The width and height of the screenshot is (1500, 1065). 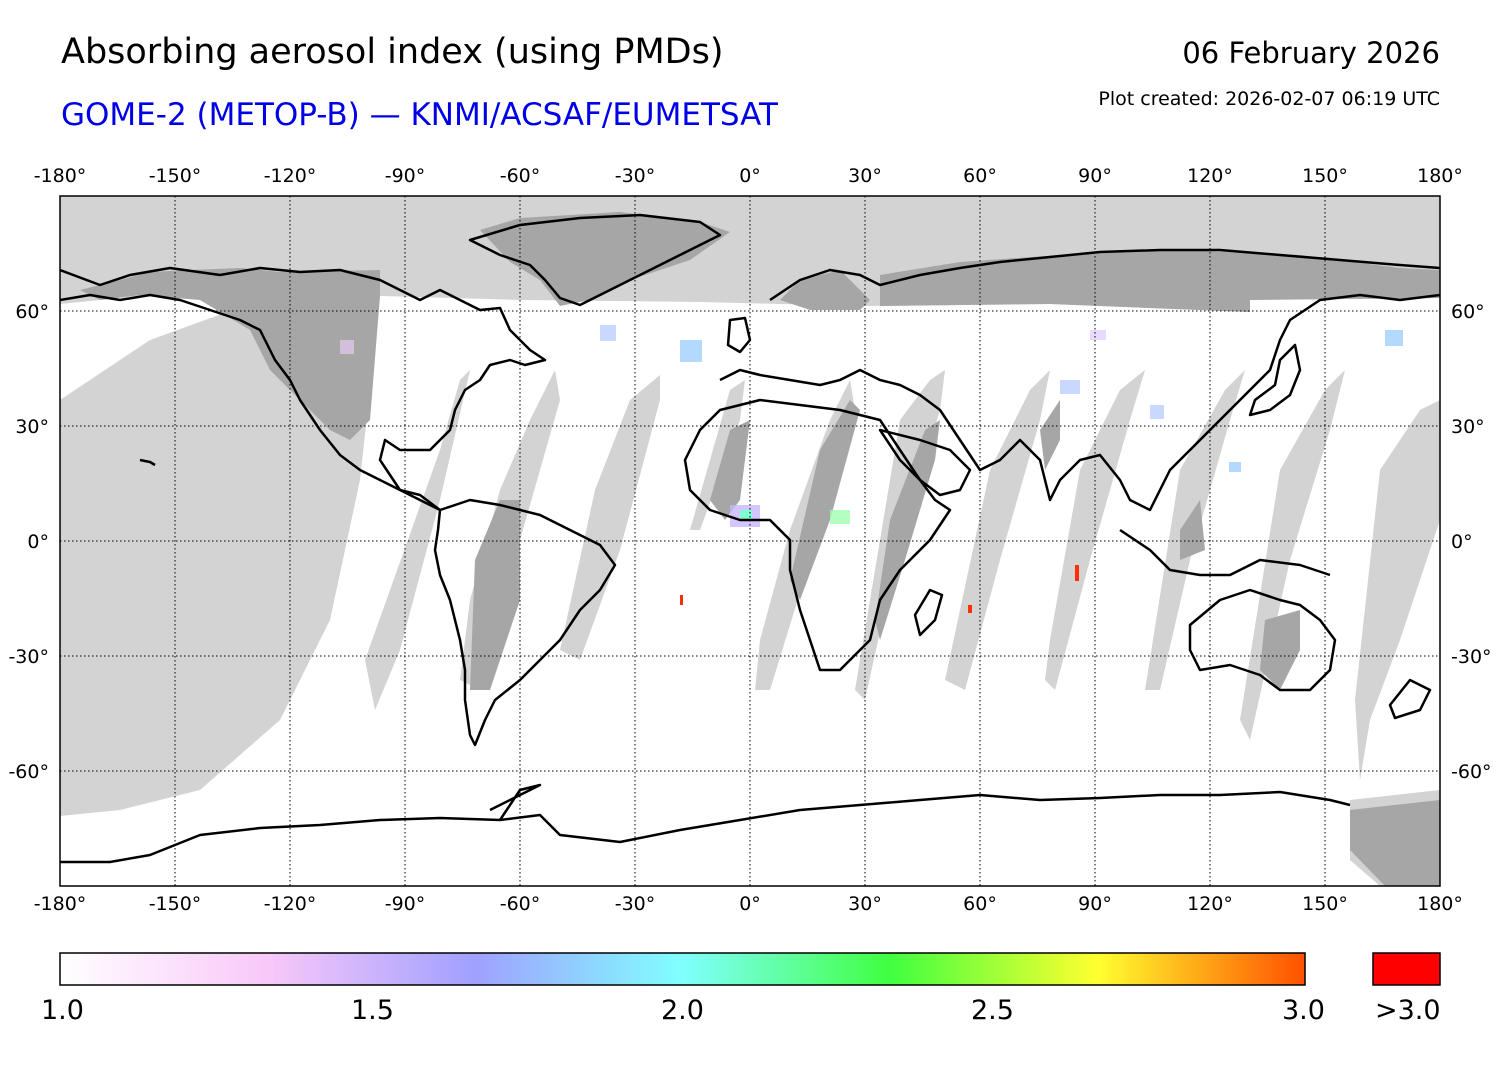 I want to click on plot-subtitle: GOME-2 (METOP-B) — KNMI/ACSAF/EUMETSAT, so click(x=419, y=115).